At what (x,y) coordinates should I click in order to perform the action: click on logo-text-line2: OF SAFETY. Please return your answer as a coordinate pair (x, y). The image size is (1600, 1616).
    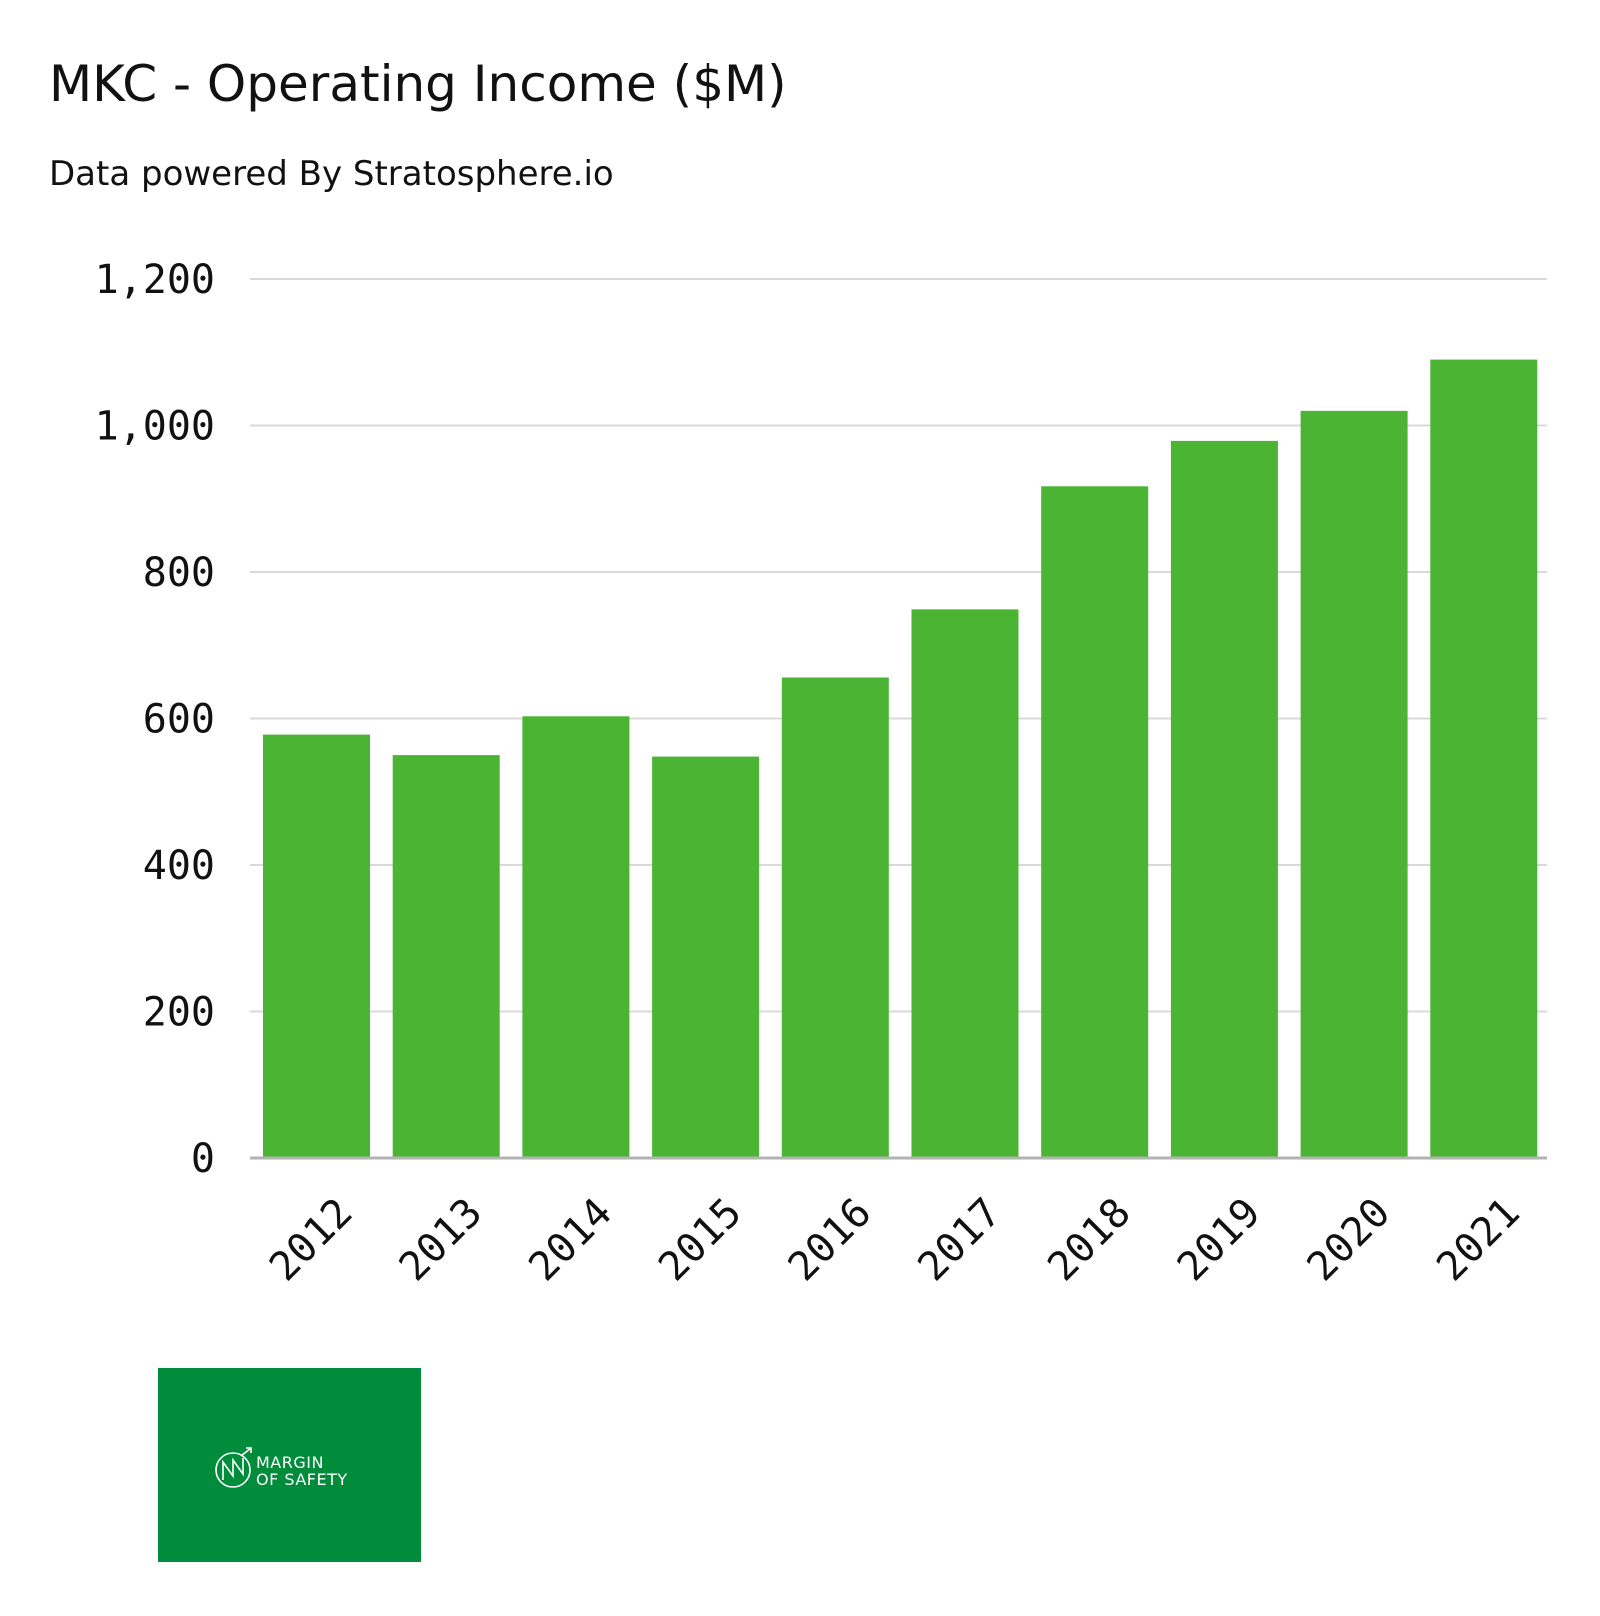
    Looking at the image, I should click on (302, 1479).